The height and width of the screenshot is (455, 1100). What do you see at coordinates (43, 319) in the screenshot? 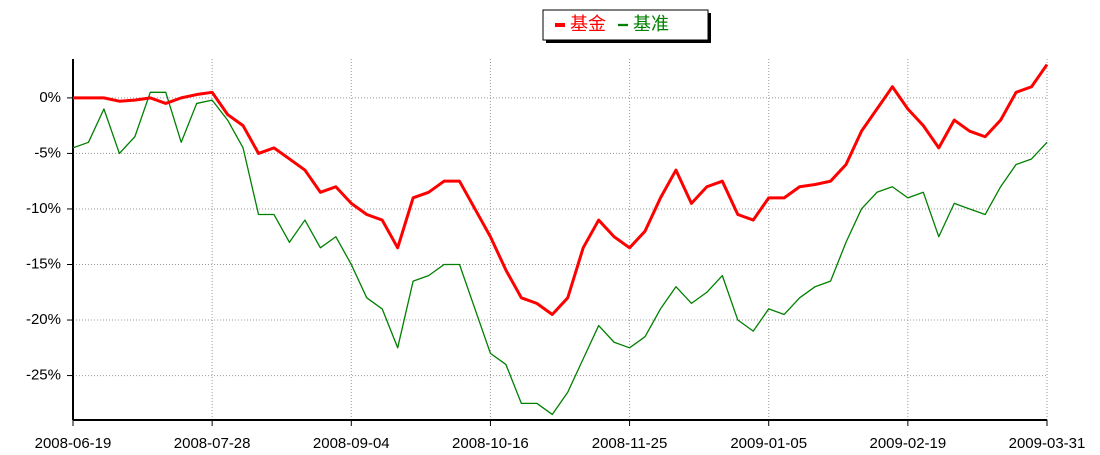
I see `y-tick-label: -20%` at bounding box center [43, 319].